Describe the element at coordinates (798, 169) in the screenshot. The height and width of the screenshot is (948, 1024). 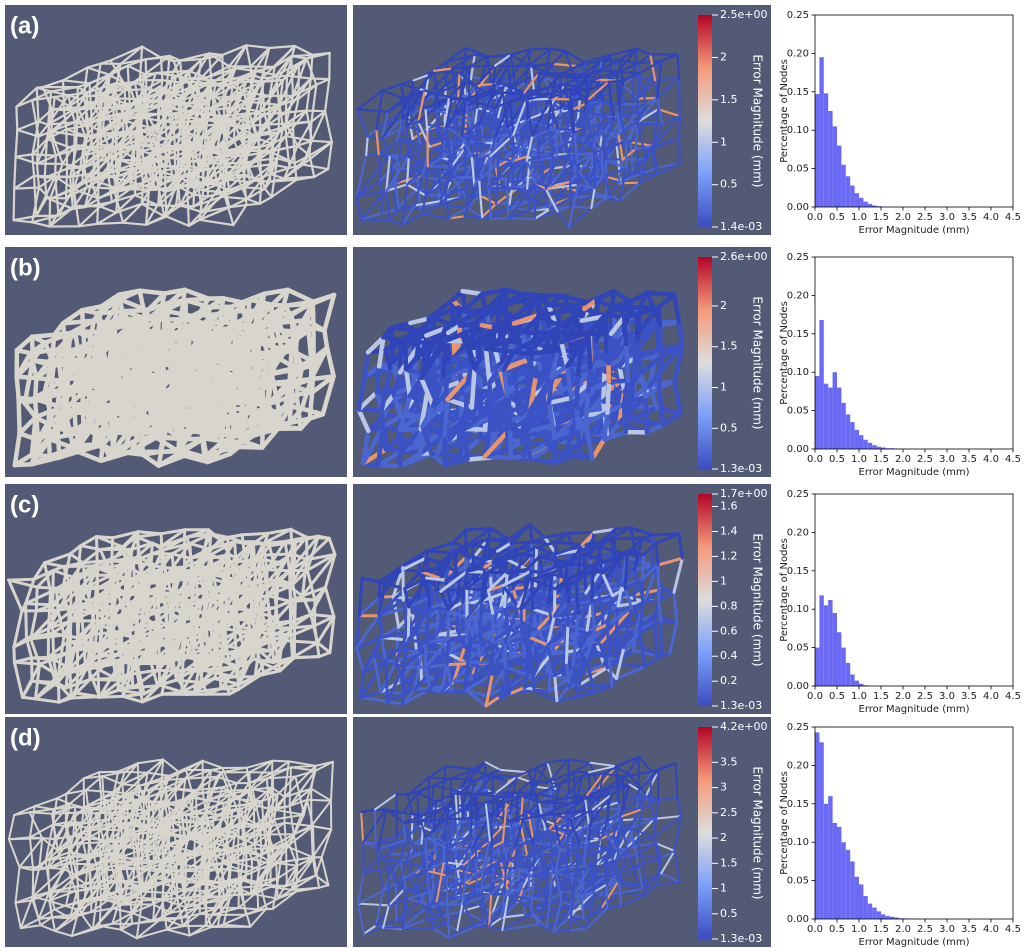
I see `y-tick-label: 0.05` at that location.